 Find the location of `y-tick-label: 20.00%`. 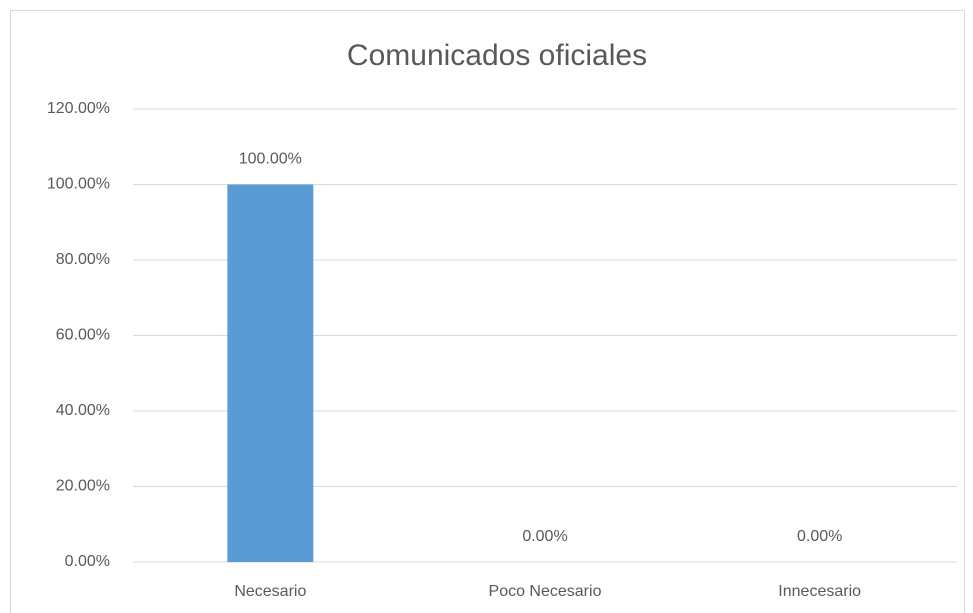

y-tick-label: 20.00% is located at coordinates (83, 486).